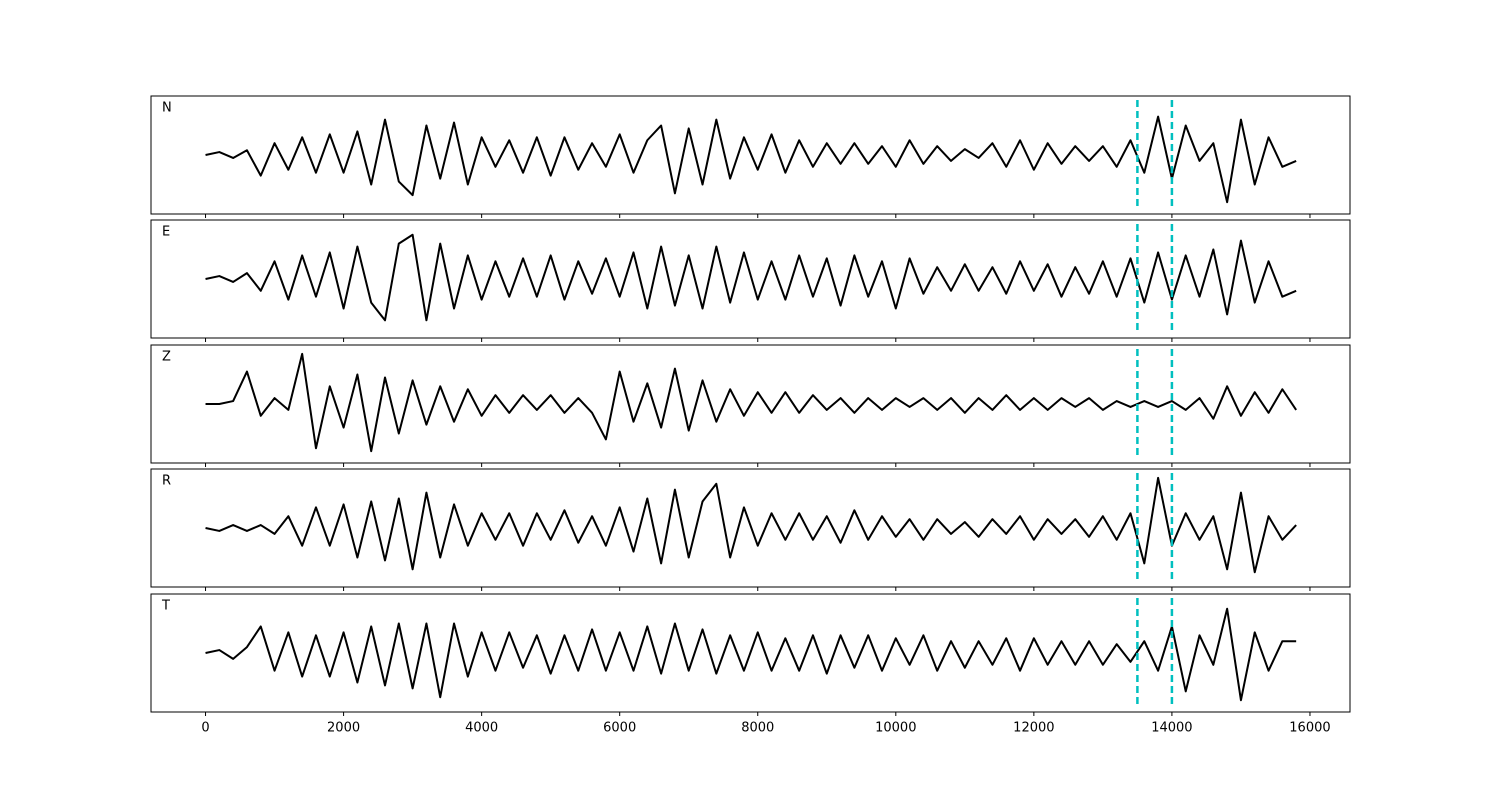 This screenshot has height=800, width=1500. Describe the element at coordinates (1309, 728) in the screenshot. I see `x-tick-label: 16000` at that location.